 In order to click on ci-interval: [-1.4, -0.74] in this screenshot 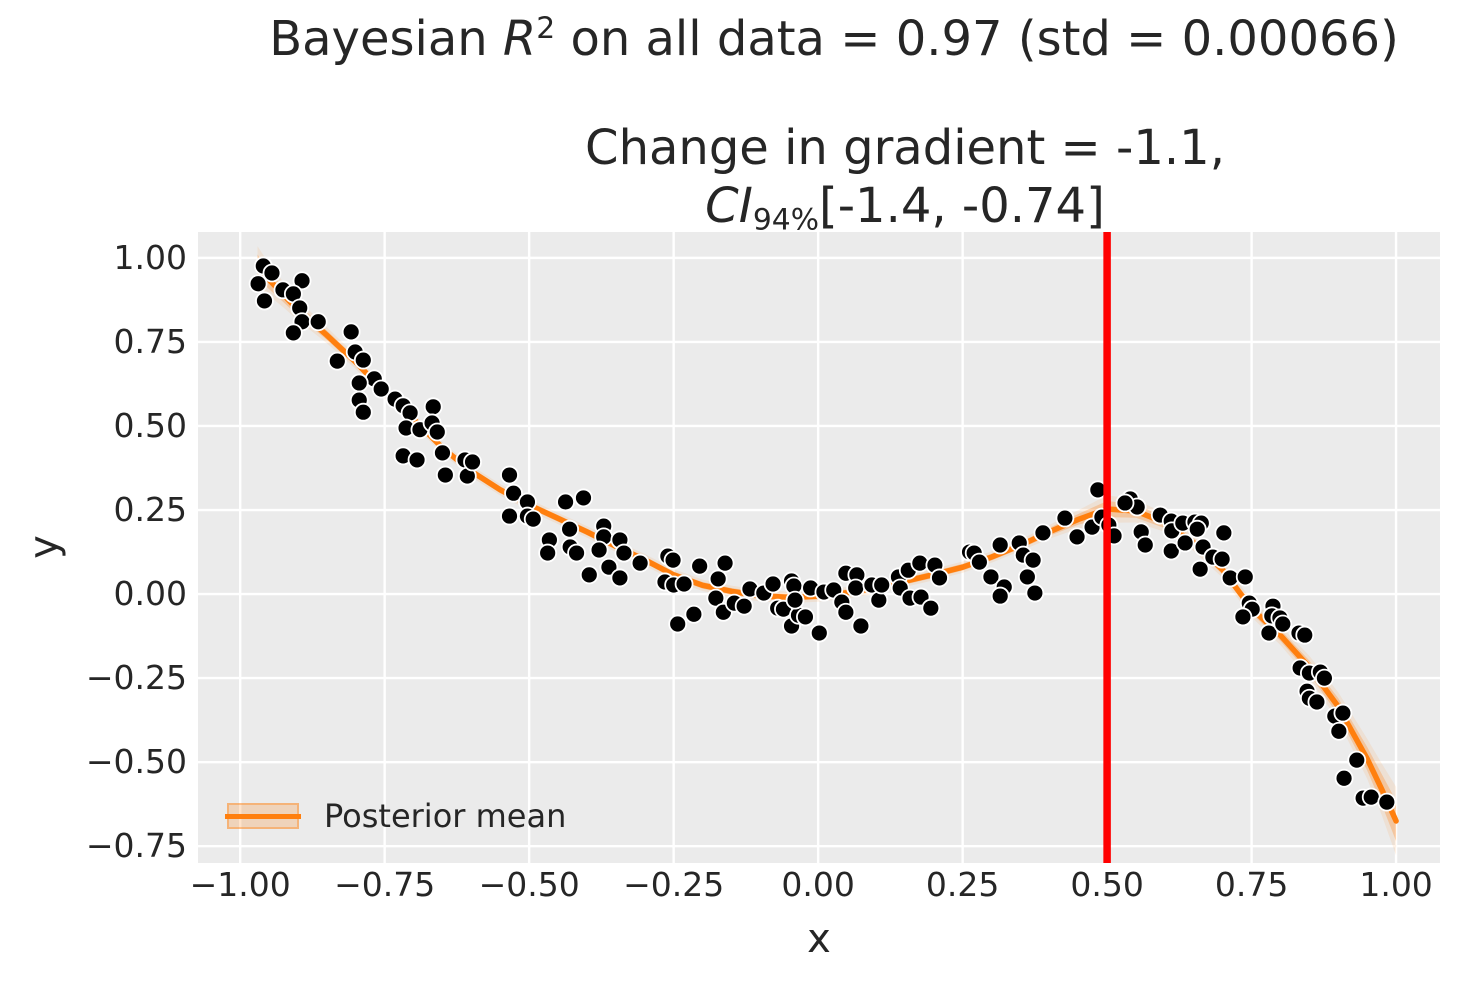, I will do `click(961, 205)`.